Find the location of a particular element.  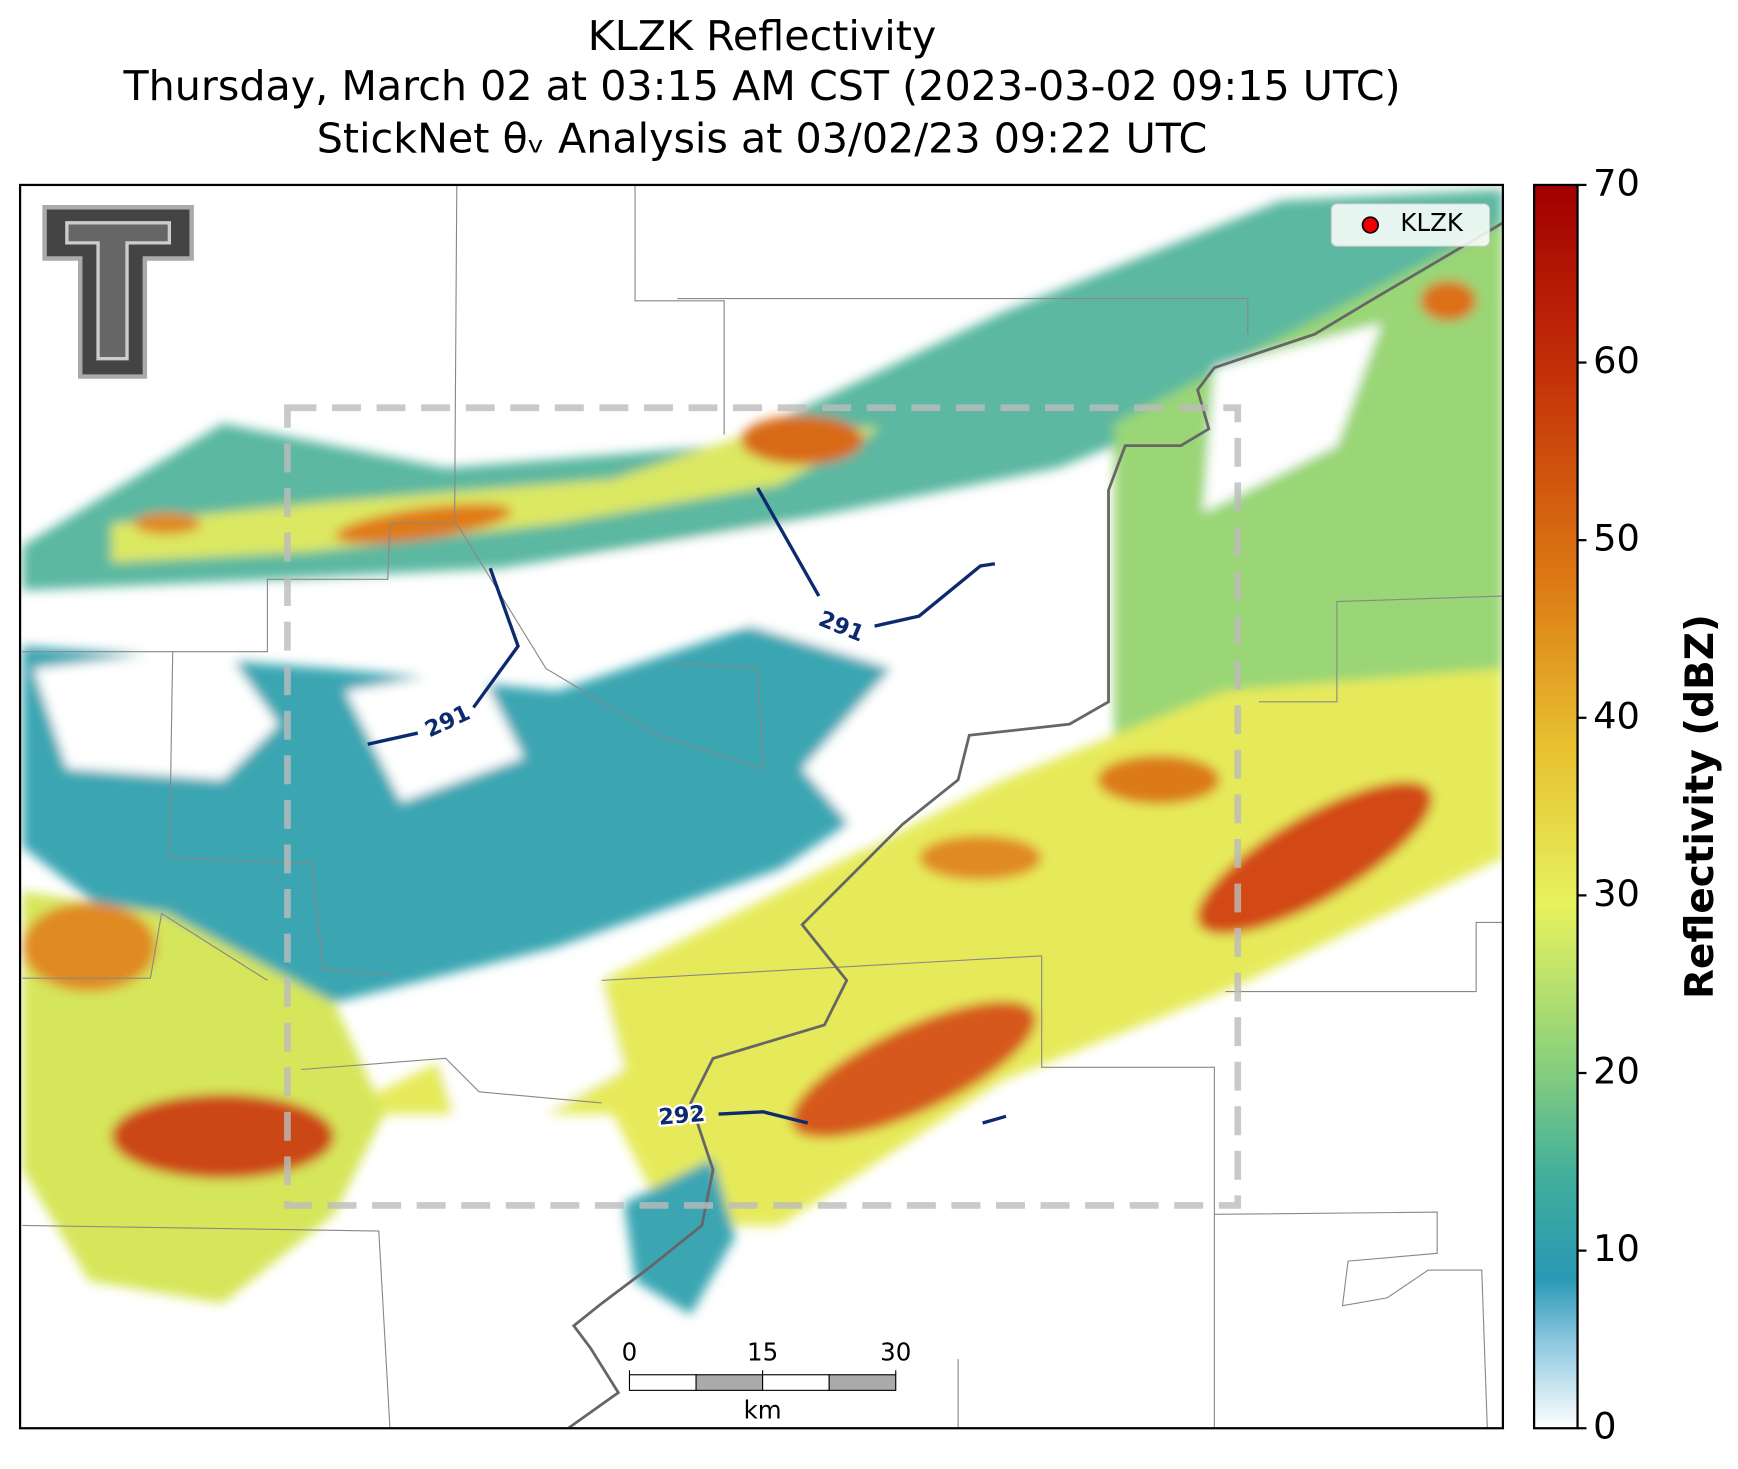

colorbar: Reflectivity (dBZ) 0 10 20 30 40 50 60 70 is located at coordinates (1627, 804).